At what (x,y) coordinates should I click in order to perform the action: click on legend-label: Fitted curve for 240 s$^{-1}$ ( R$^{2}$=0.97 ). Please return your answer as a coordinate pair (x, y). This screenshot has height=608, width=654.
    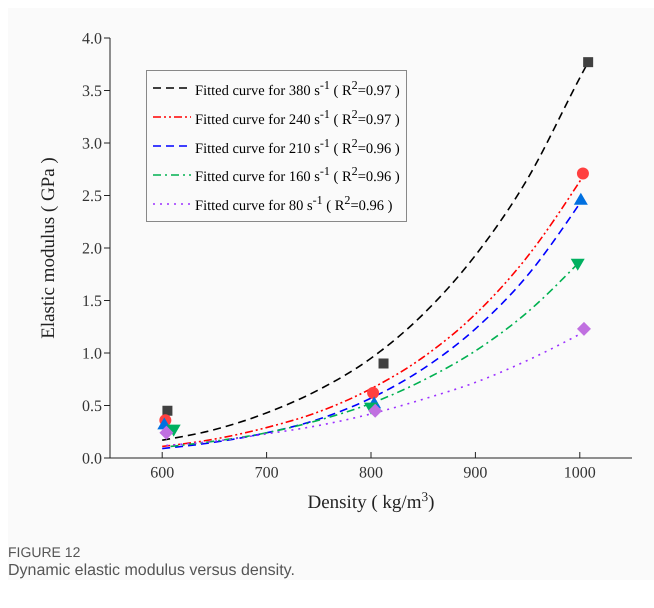
    Looking at the image, I should click on (297, 118).